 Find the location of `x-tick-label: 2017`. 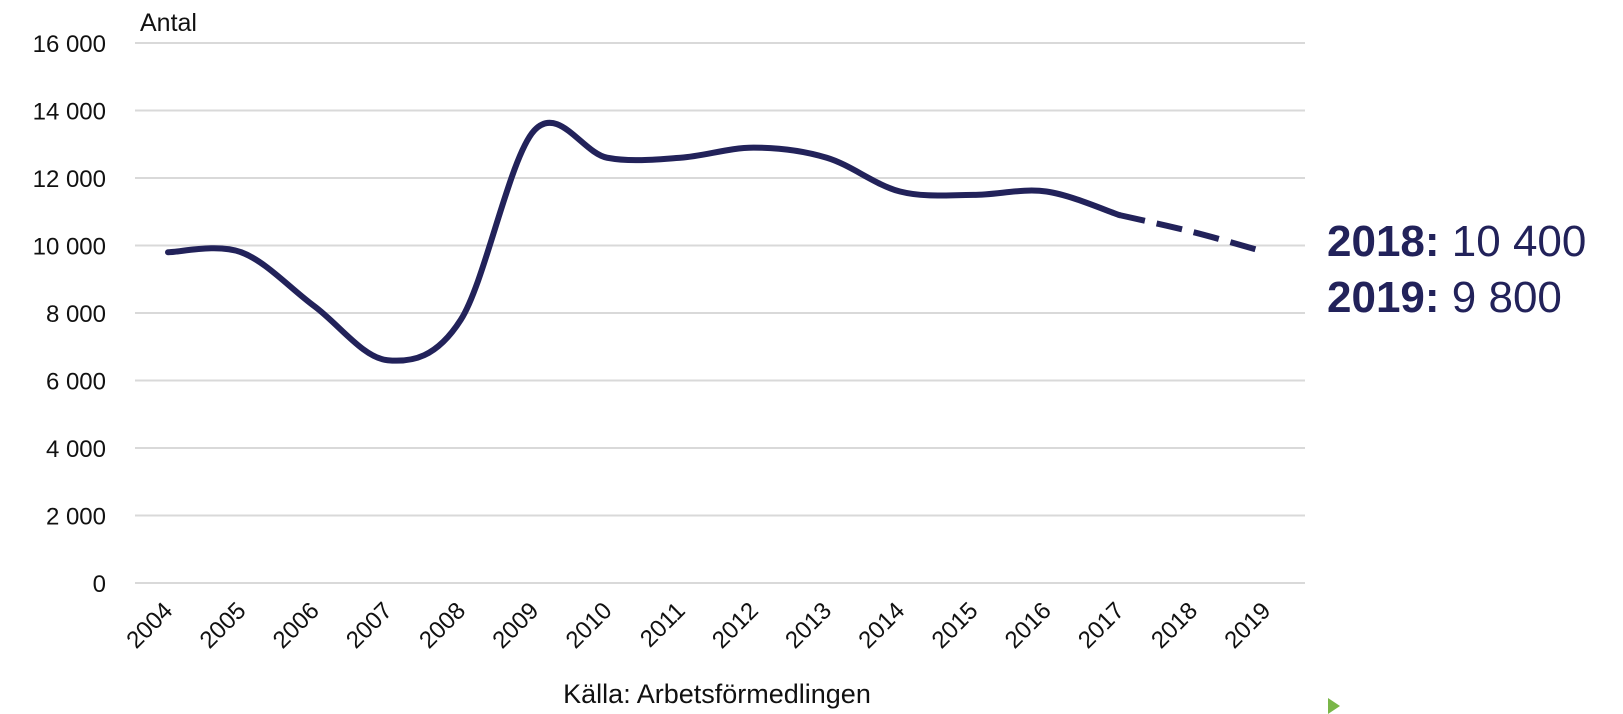

x-tick-label: 2017 is located at coordinates (1101, 625).